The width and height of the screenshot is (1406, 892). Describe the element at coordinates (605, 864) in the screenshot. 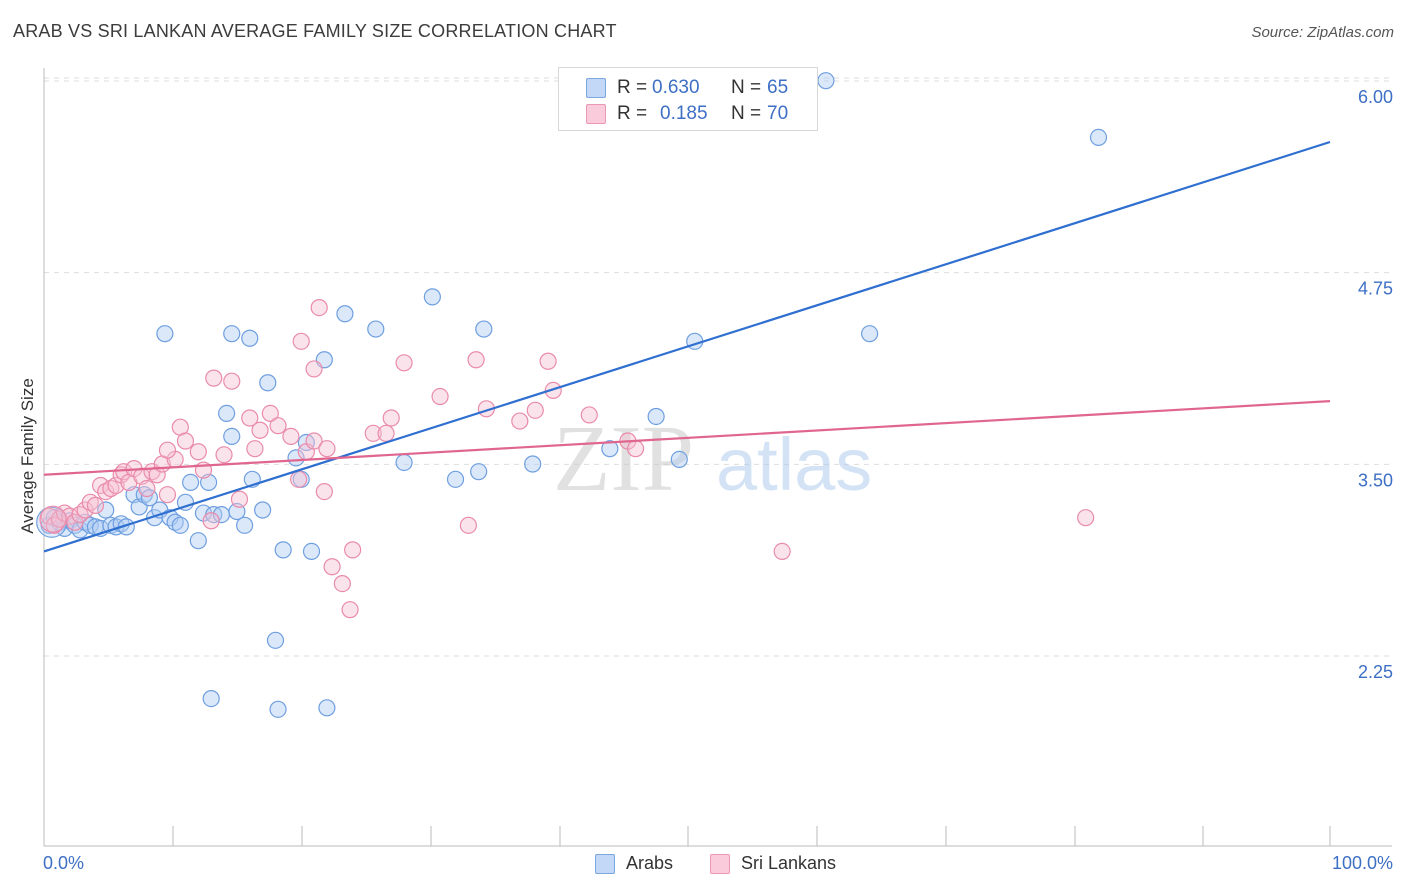

I see `bottom-arab-swatch` at that location.